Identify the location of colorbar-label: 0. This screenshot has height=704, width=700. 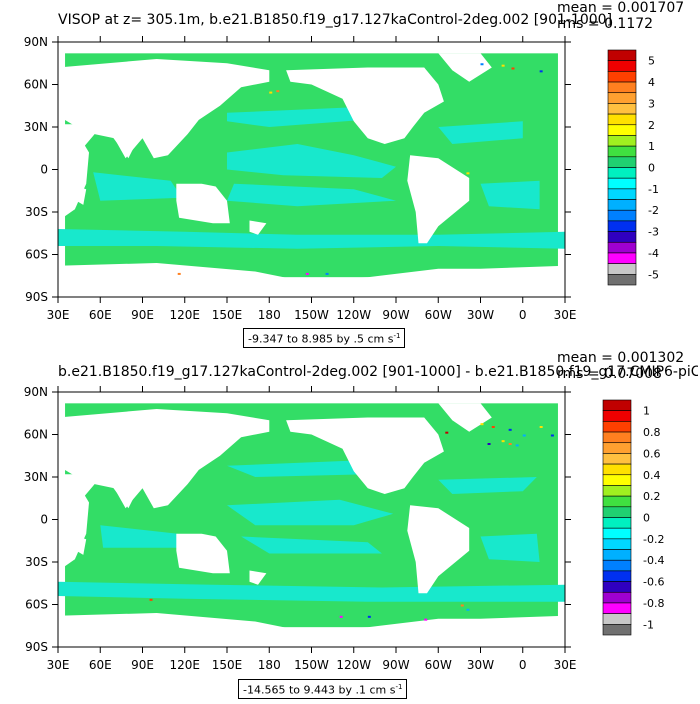
(646, 518).